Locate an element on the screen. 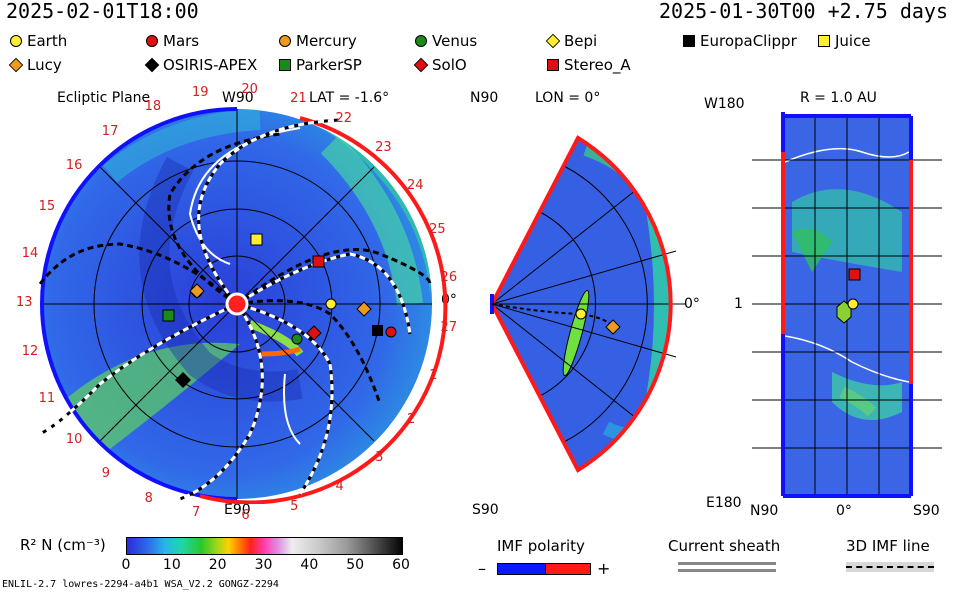  sector-number: 13 is located at coordinates (24, 302).